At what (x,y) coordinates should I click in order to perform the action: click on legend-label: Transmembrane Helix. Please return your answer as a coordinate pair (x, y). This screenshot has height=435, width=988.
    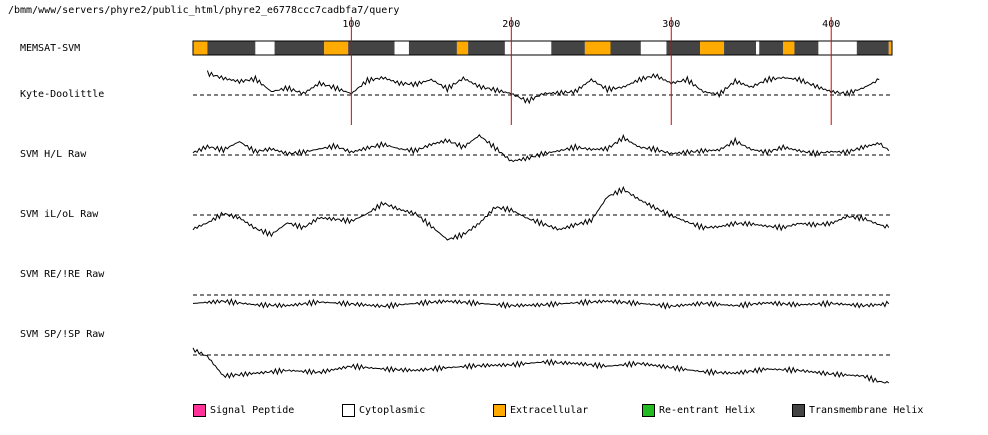
    Looking at the image, I should click on (866, 410).